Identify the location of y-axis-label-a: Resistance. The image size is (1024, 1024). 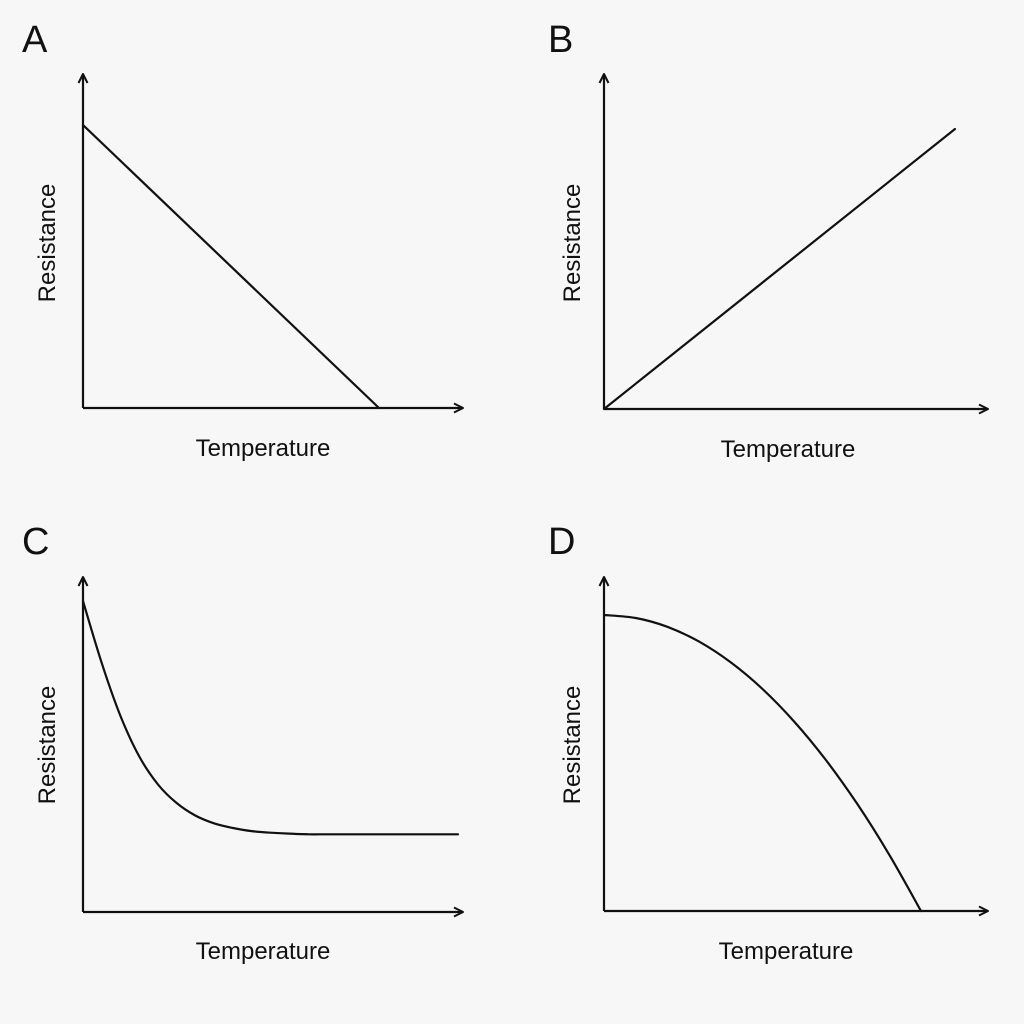
(47, 243).